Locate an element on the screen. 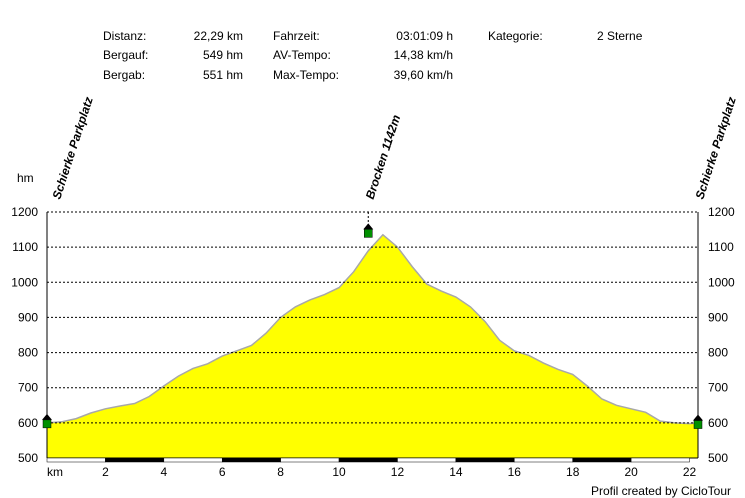 The height and width of the screenshot is (498, 745). x-tick-label: 2 is located at coordinates (105, 472).